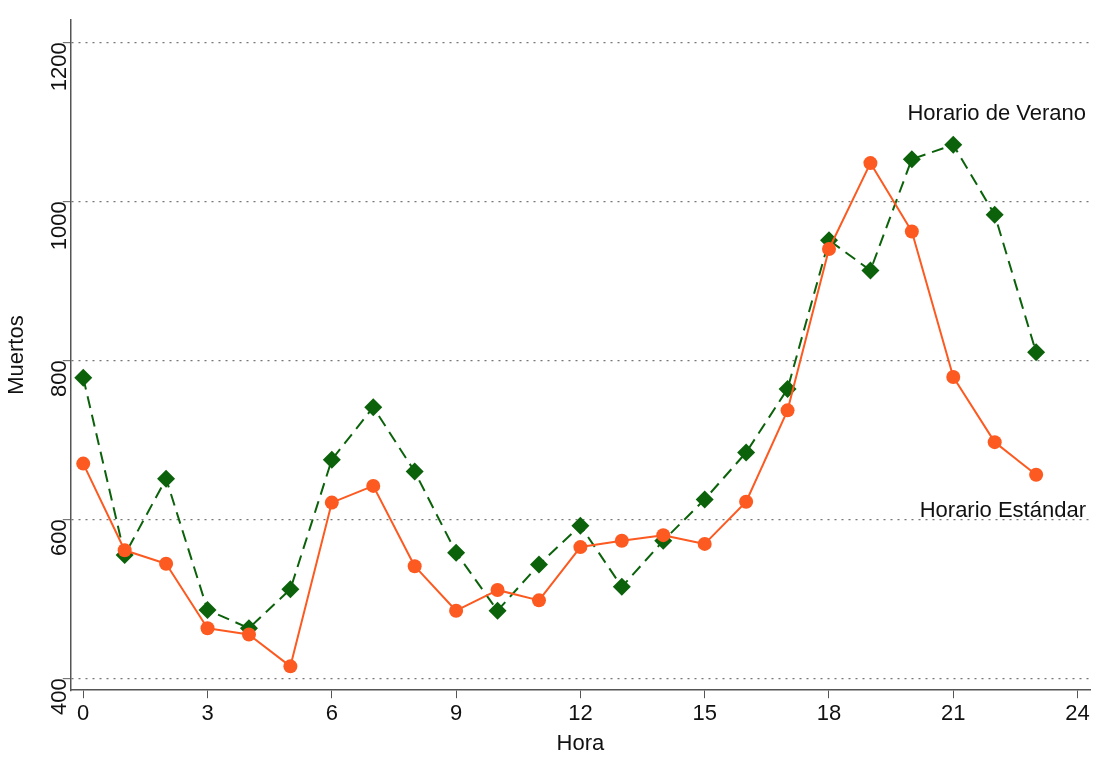  What do you see at coordinates (58, 67) in the screenshot?
I see `y-tick-label: 1200` at bounding box center [58, 67].